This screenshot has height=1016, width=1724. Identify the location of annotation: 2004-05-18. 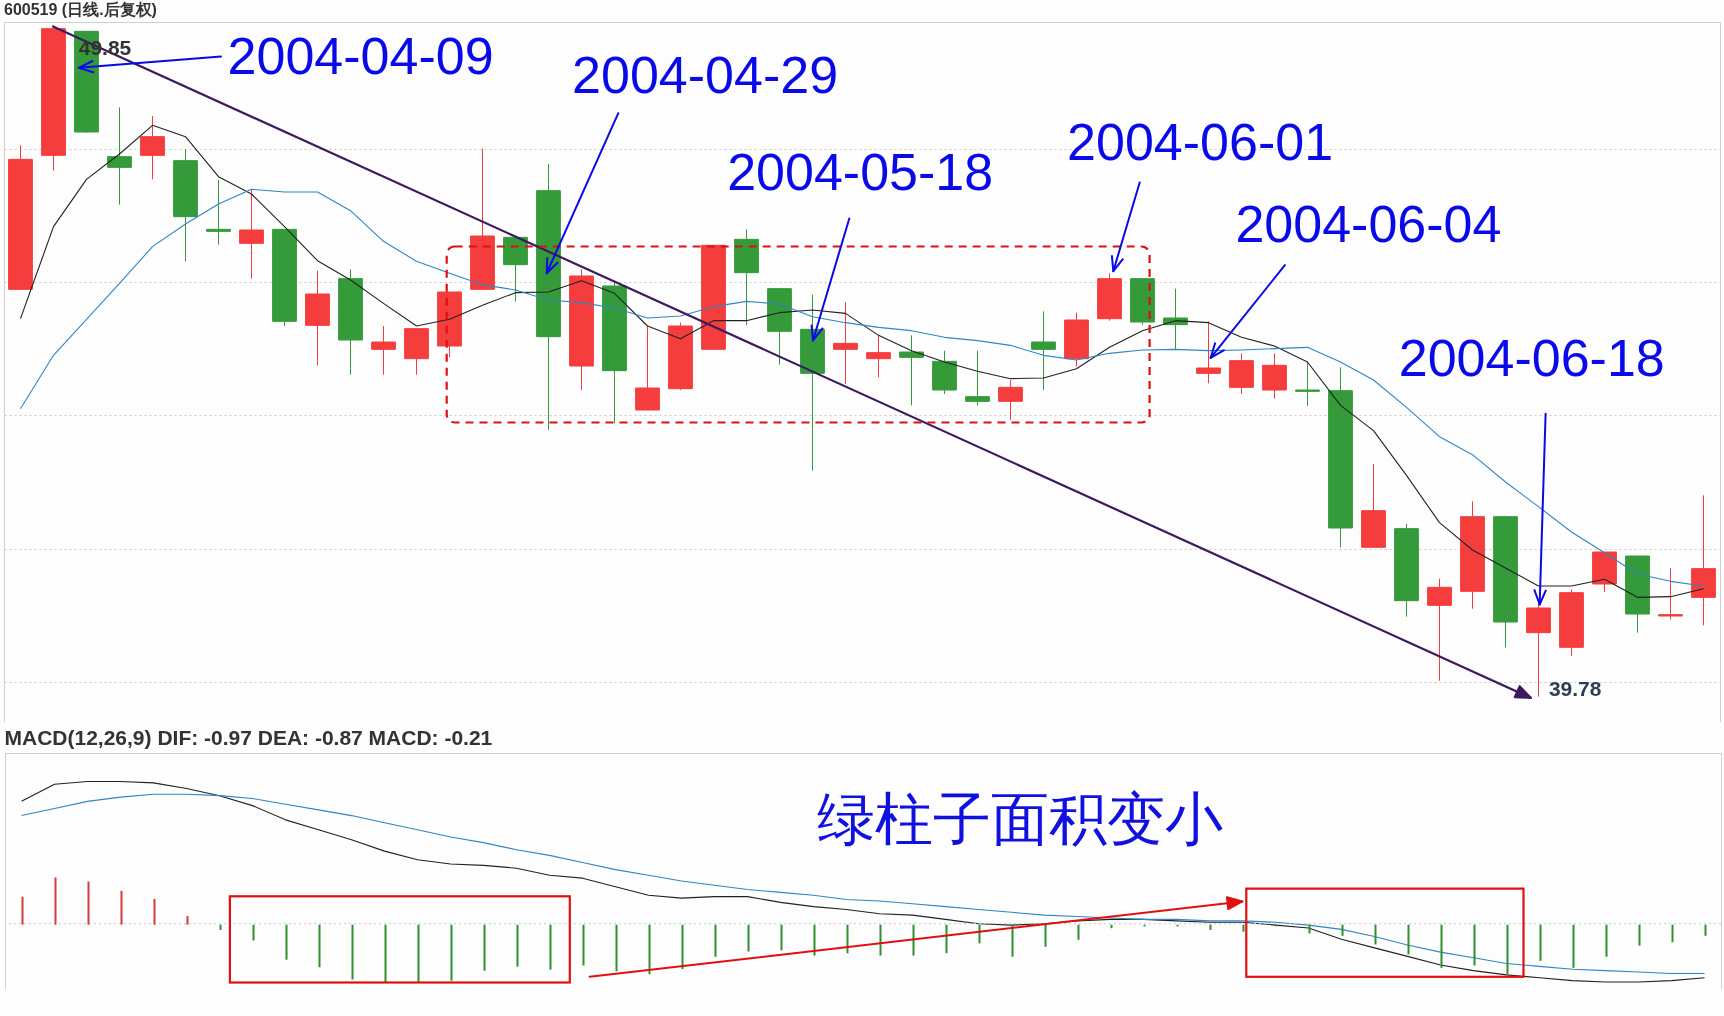
(860, 172).